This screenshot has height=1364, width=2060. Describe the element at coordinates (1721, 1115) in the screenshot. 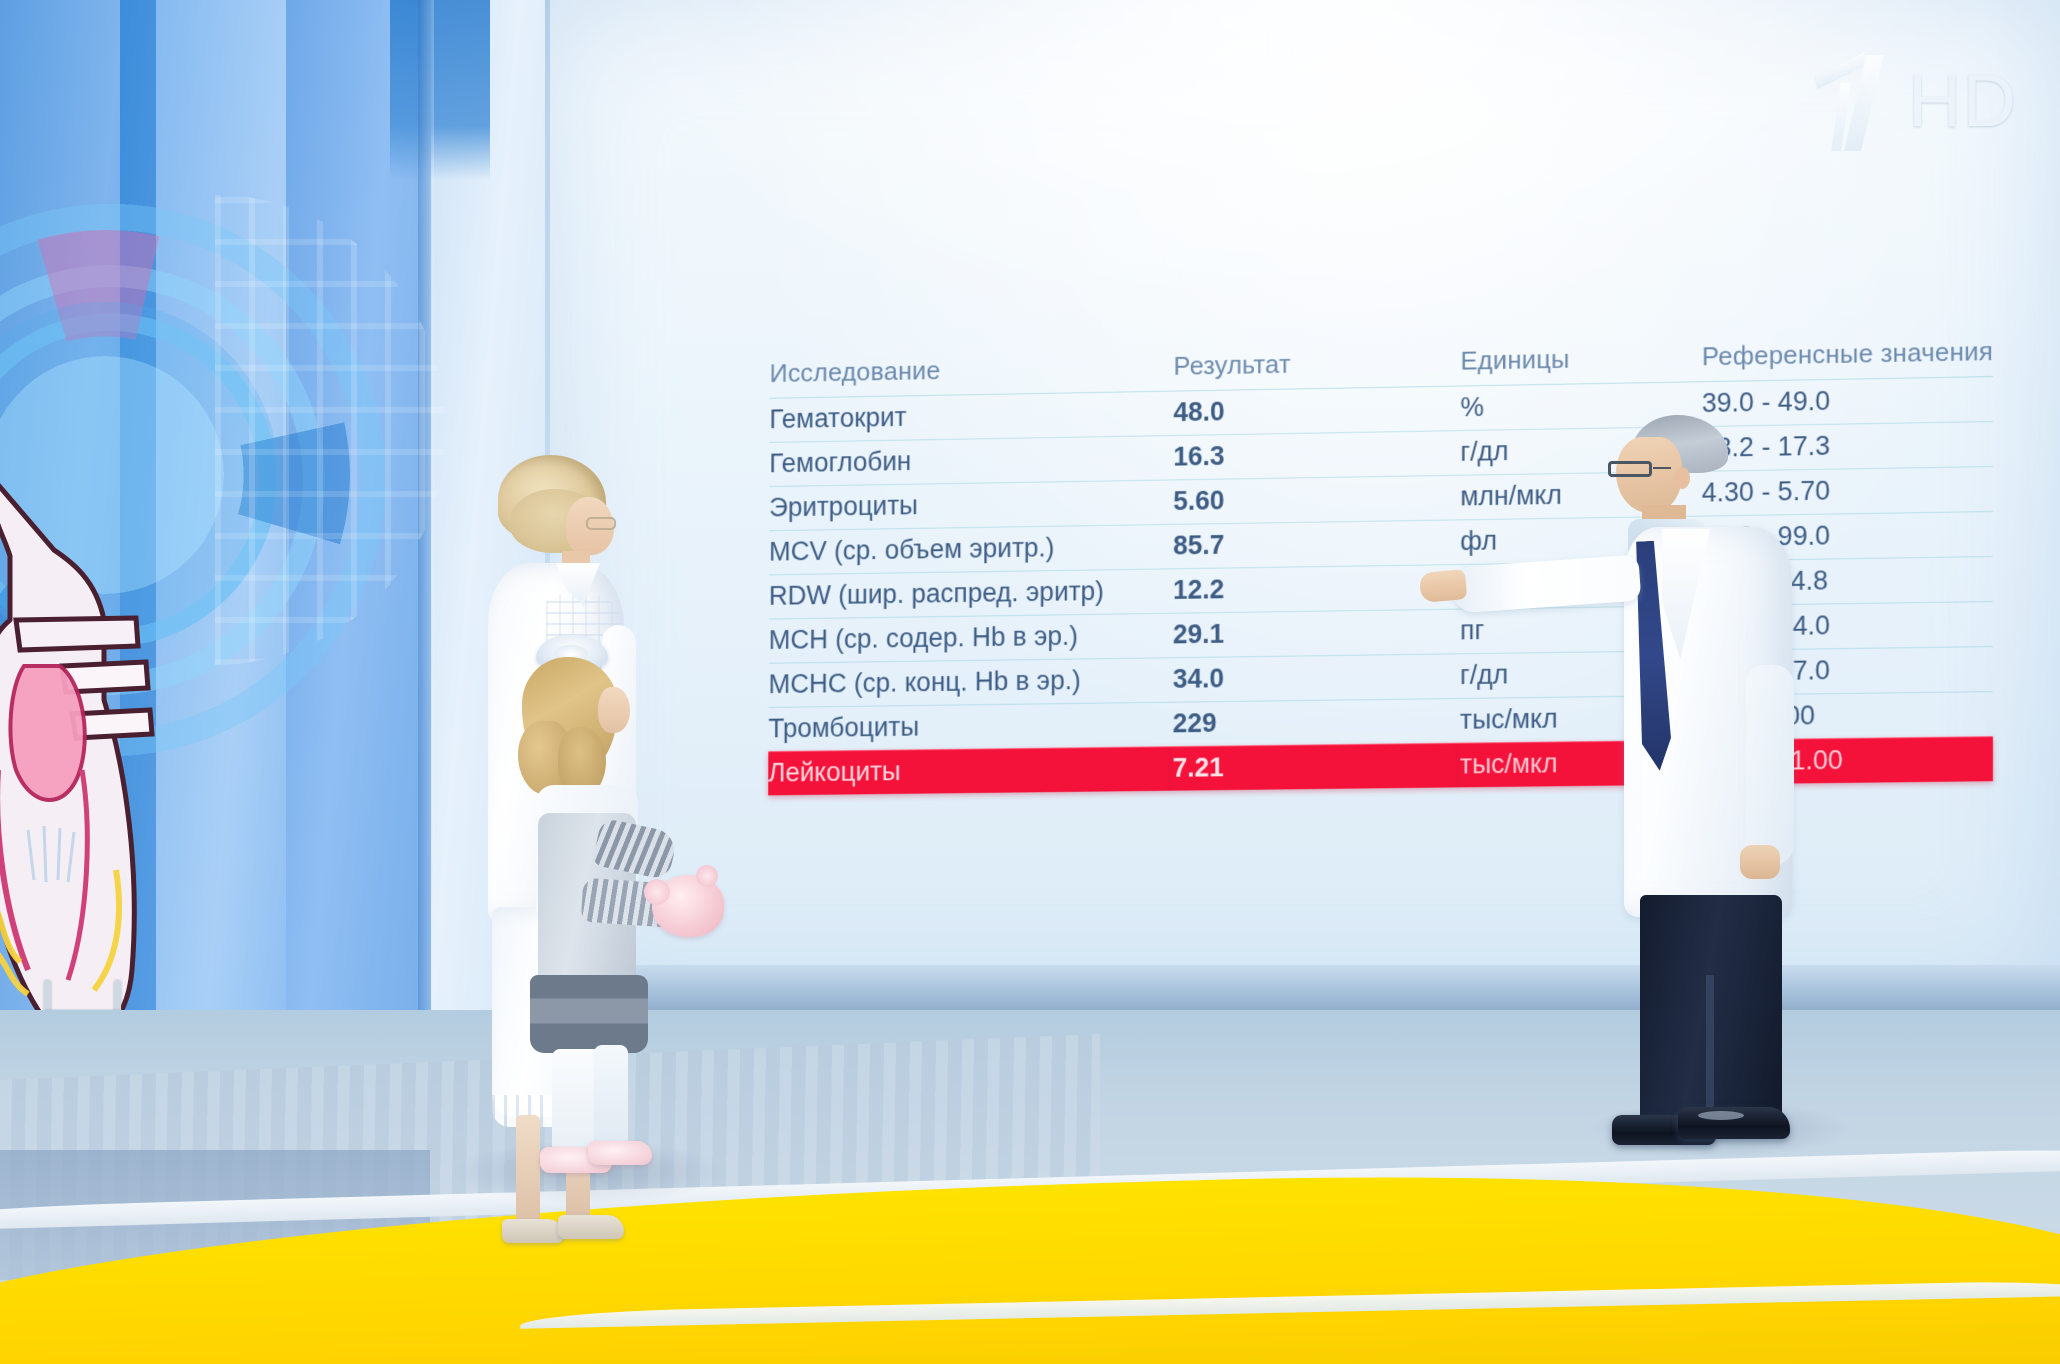

I see `doctor-shoe-highlight` at that location.